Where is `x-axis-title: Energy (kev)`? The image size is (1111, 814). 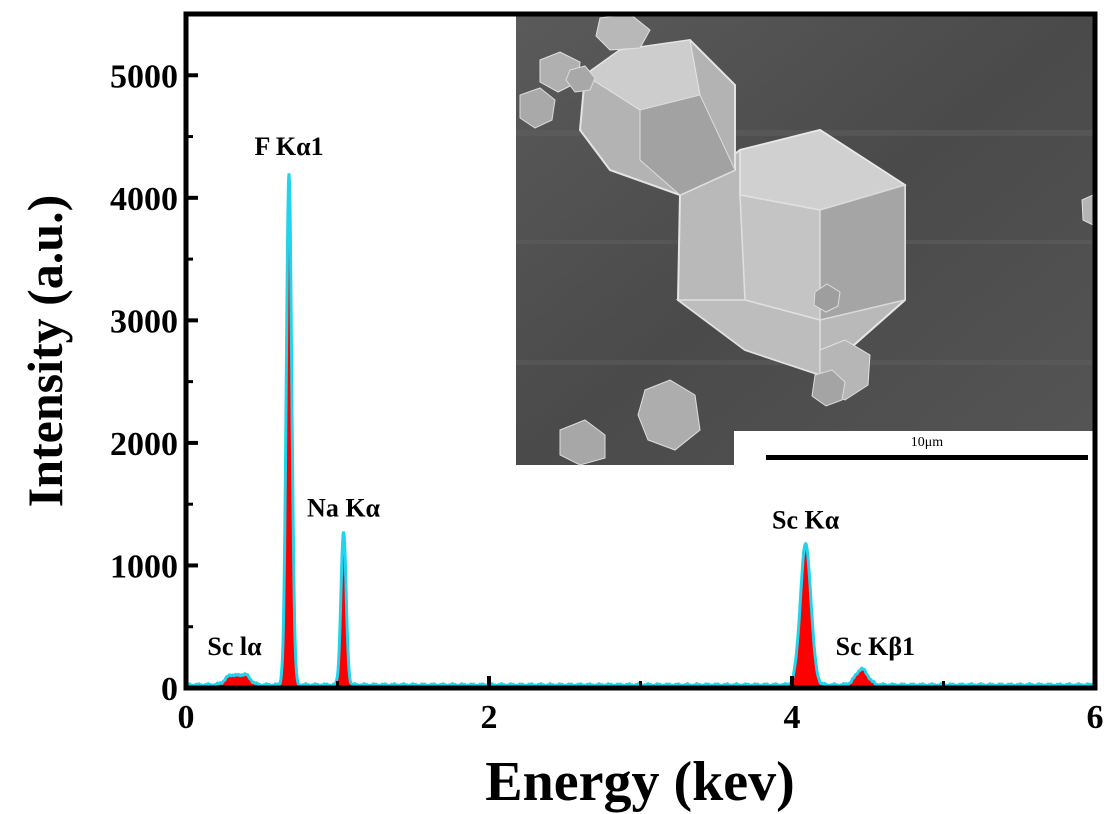 x-axis-title: Energy (kev) is located at coordinates (640, 782).